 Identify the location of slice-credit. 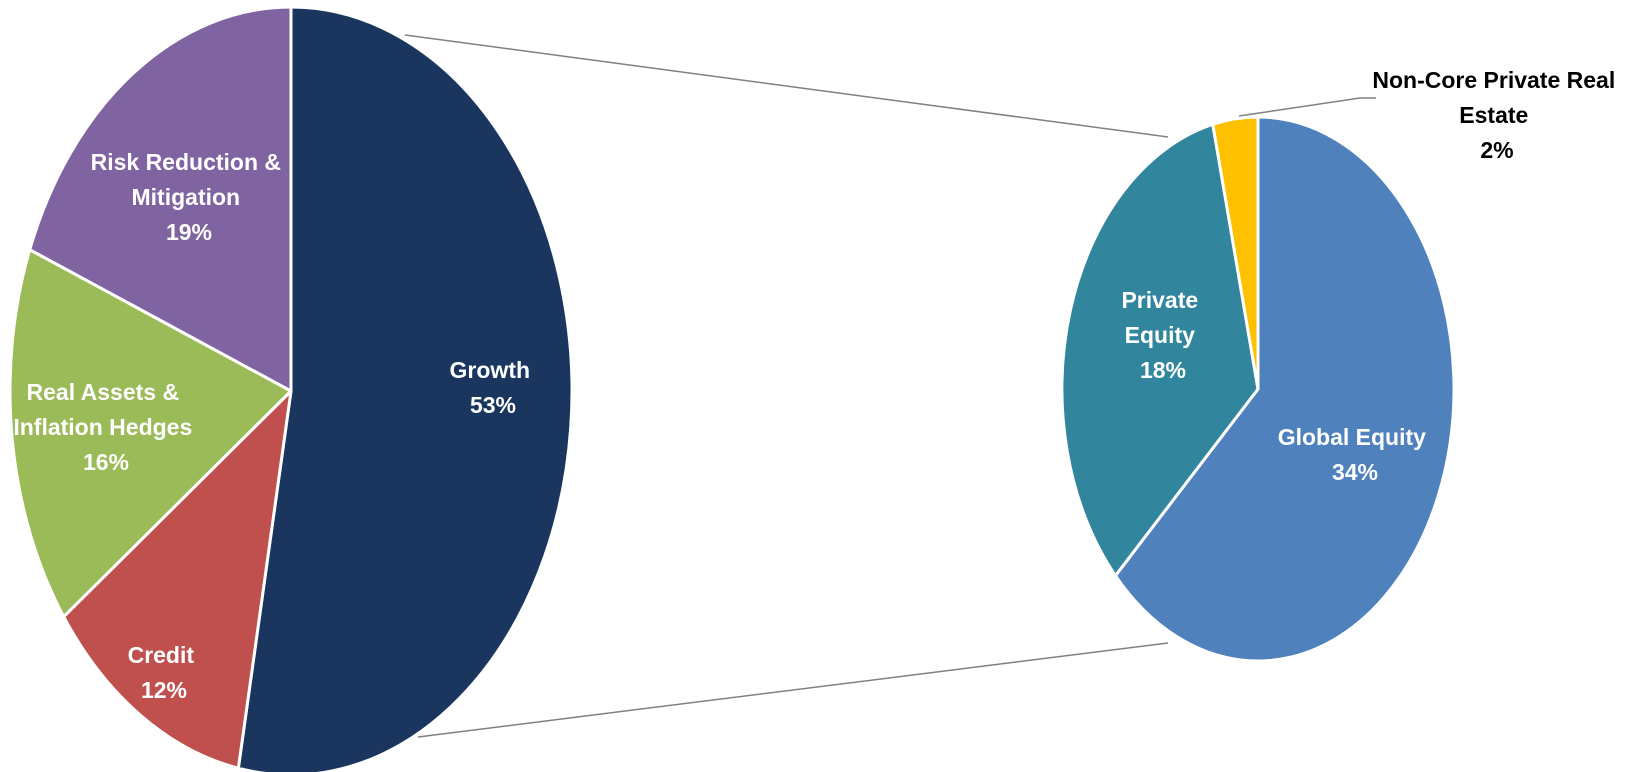
(177, 579).